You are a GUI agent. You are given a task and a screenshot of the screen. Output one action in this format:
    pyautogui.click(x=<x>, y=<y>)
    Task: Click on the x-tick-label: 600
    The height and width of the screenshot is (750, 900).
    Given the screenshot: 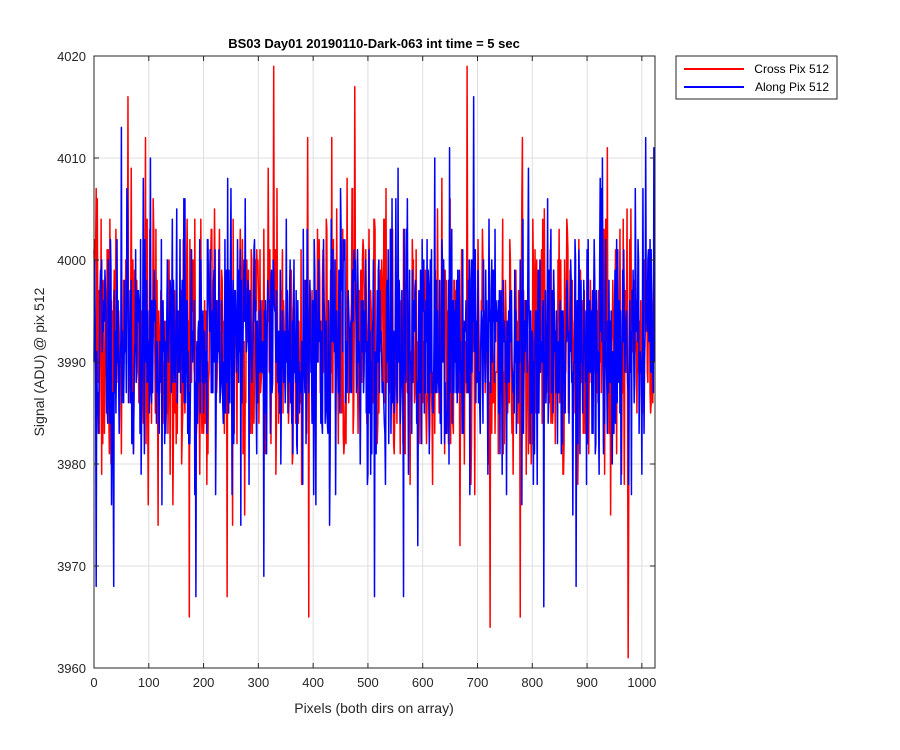 What is the action you would take?
    pyautogui.click(x=423, y=682)
    